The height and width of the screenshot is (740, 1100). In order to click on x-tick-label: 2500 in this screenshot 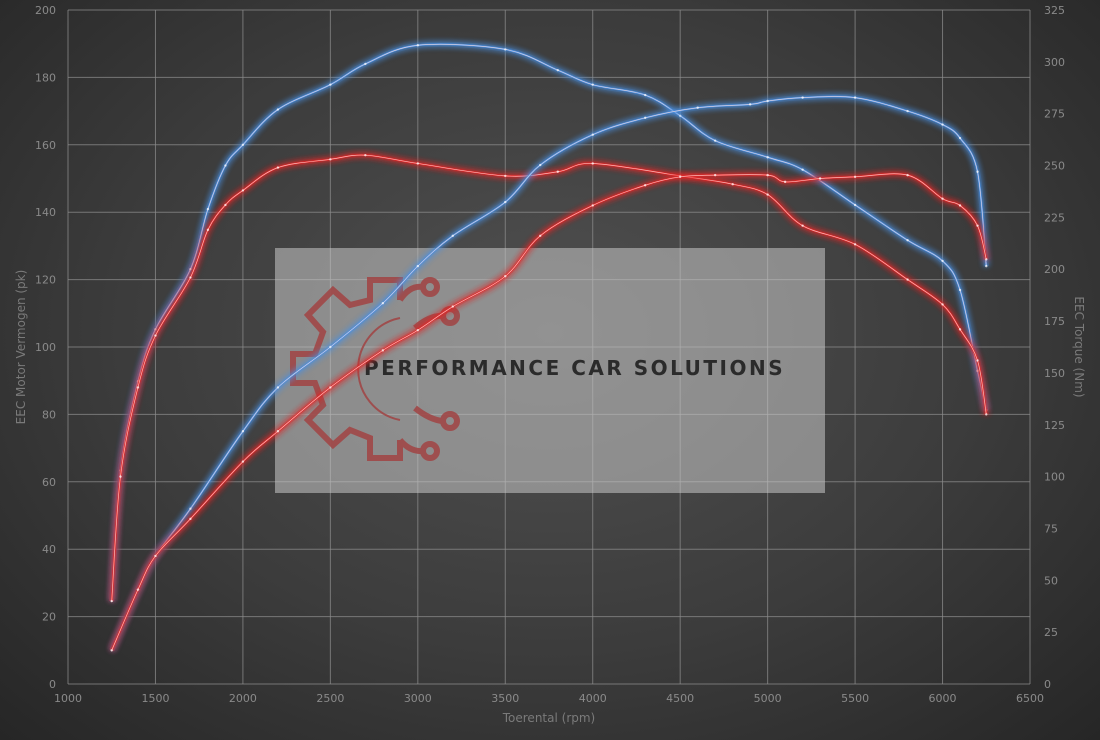, I will do `click(330, 698)`.